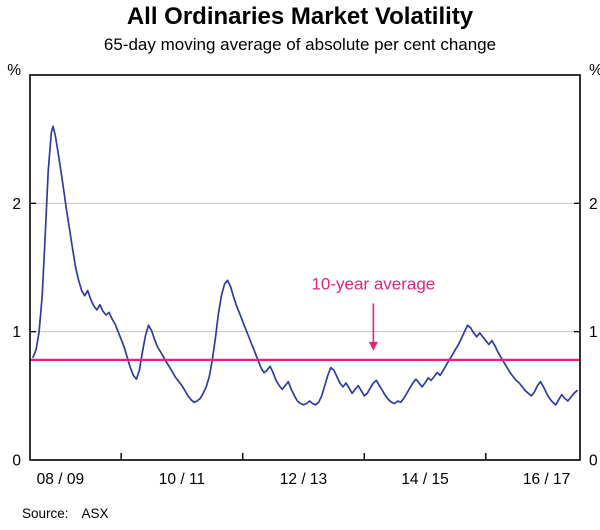 This screenshot has width=600, height=530. Describe the element at coordinates (182, 479) in the screenshot. I see `x-axis-label: 10 / 11` at that location.